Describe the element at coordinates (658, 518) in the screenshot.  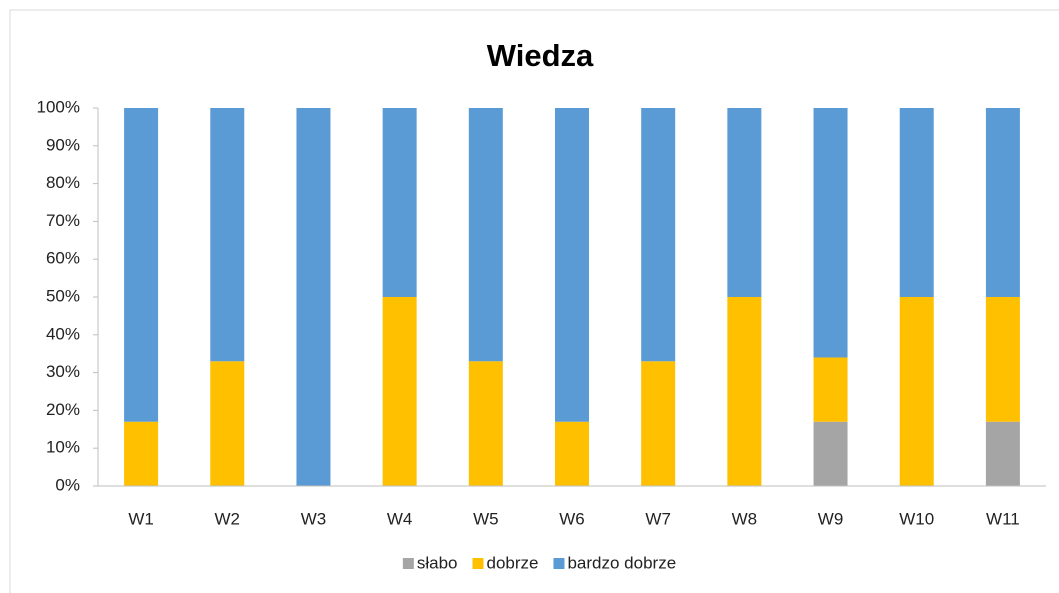
I see `x-tick-label: W7` at that location.